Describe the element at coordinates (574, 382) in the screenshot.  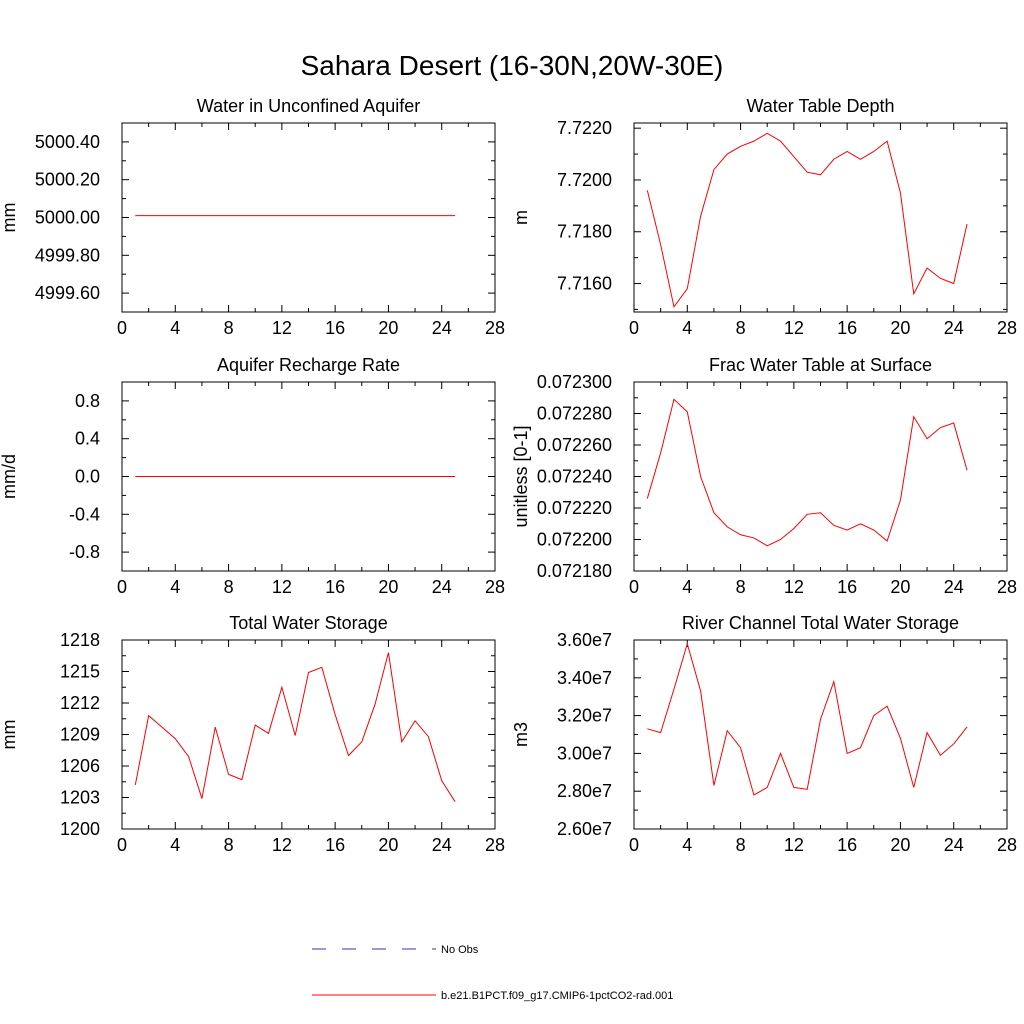
I see `y-tick-label: 0.072300` at that location.